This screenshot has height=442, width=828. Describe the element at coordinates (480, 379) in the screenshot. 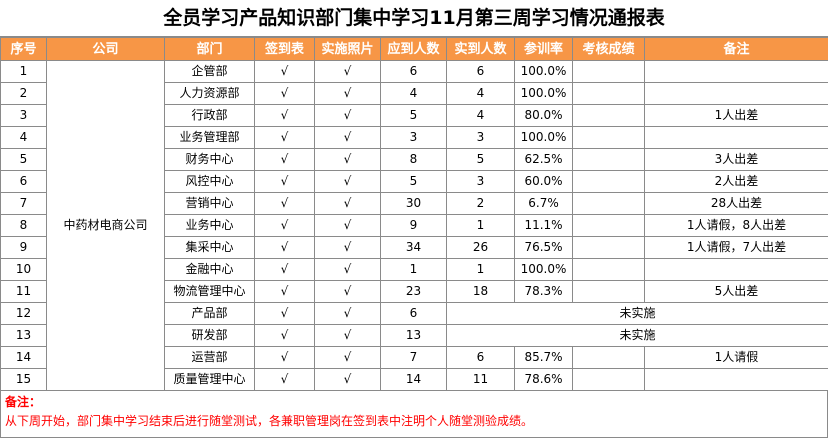

I see `cell-actual: 11` at that location.